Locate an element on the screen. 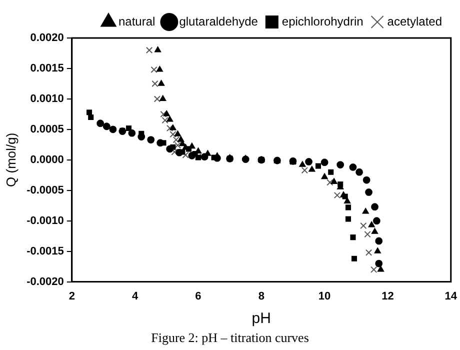 The height and width of the screenshot is (350, 460). y-axis-title: Q (mol/g) is located at coordinates (10, 159).